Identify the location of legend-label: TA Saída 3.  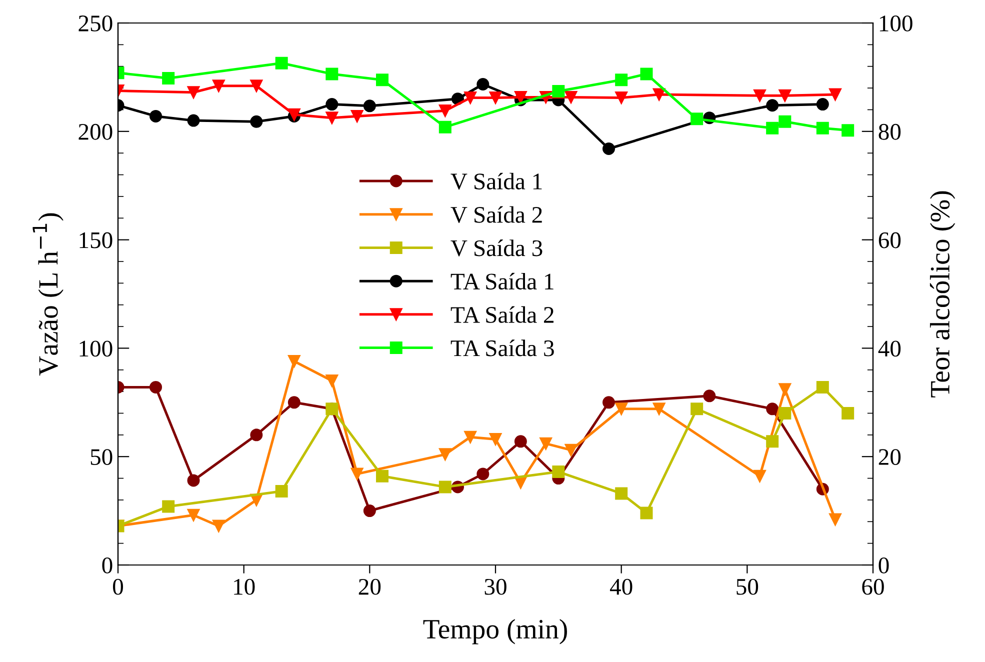
(502, 348).